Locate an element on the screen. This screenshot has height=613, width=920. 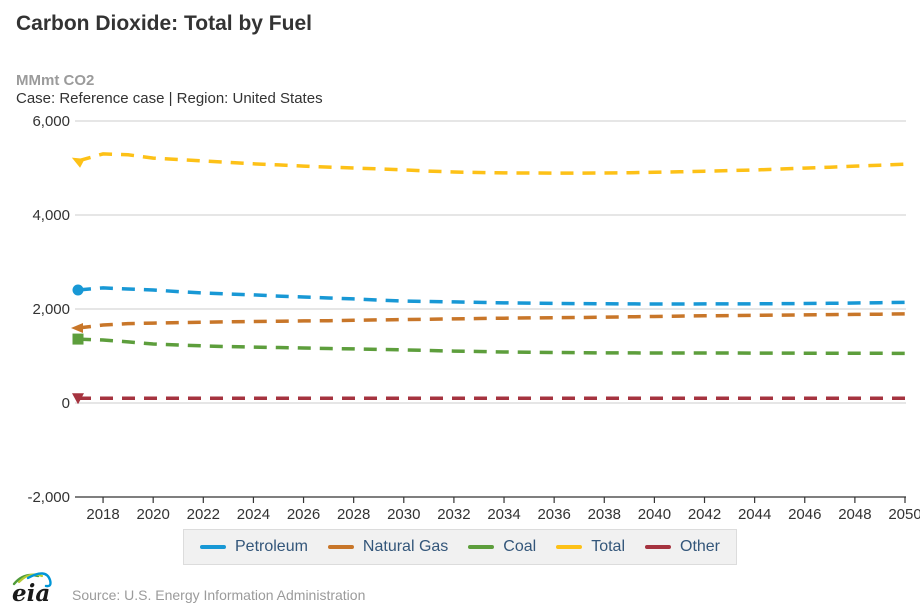
series-marker-total is located at coordinates (78, 162).